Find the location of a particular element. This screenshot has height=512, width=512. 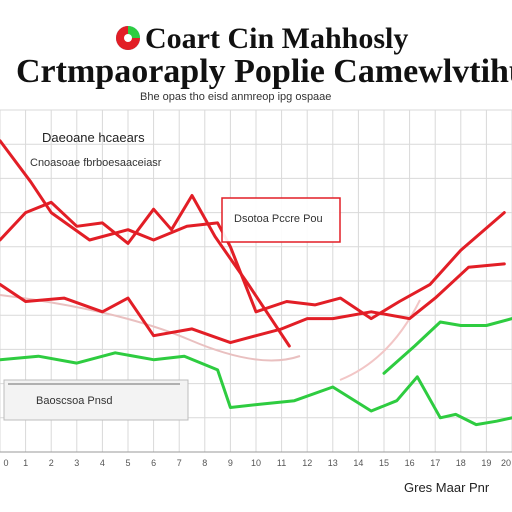

x-tick-label: 12 is located at coordinates (307, 463).